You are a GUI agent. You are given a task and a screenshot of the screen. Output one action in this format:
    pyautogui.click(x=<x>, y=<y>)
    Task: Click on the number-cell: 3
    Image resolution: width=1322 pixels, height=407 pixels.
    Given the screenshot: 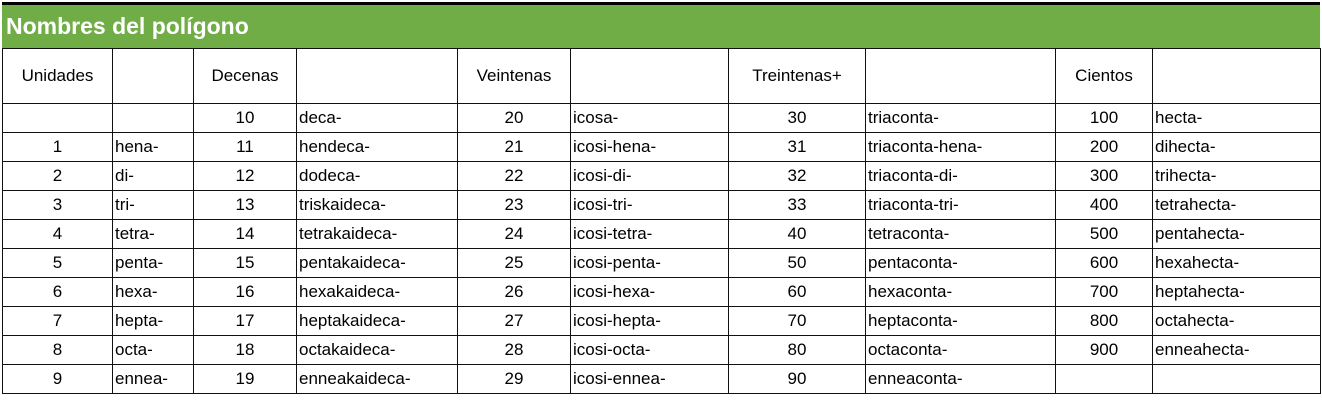 What is the action you would take?
    pyautogui.click(x=57, y=205)
    